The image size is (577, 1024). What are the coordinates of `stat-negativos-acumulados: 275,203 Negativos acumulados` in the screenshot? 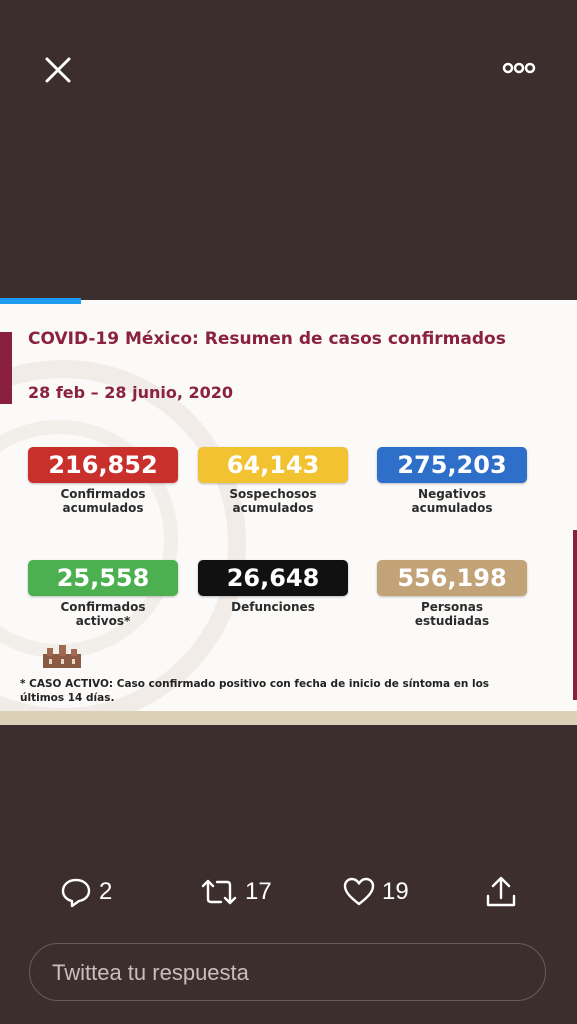 It's located at (452, 481).